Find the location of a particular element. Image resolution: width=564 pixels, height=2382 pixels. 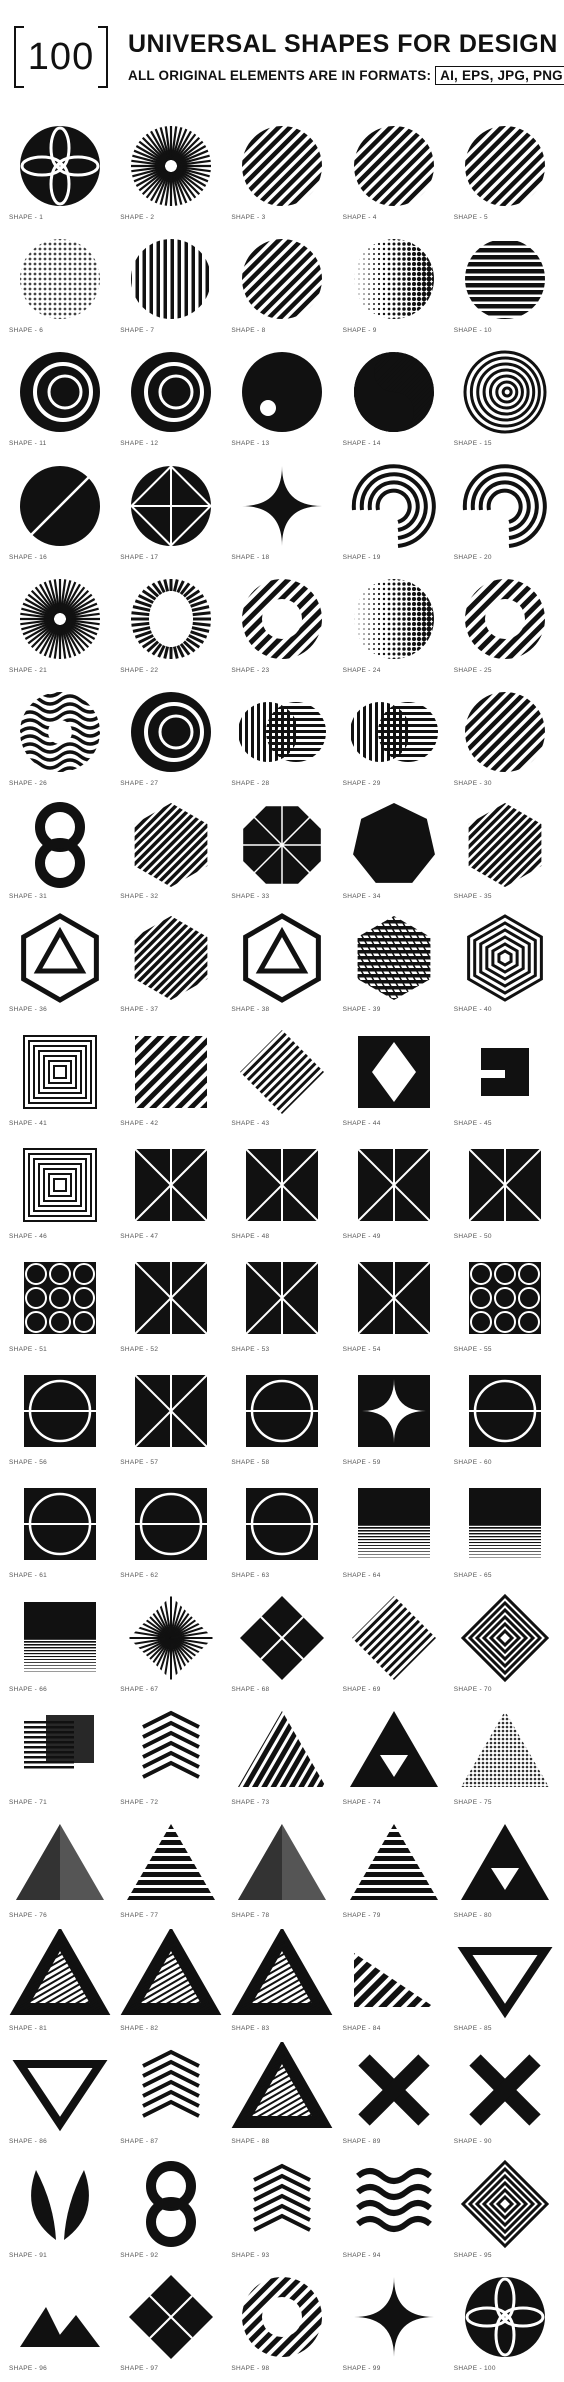

shape-cell: SHAPE - 92 is located at coordinates (171, 2212).